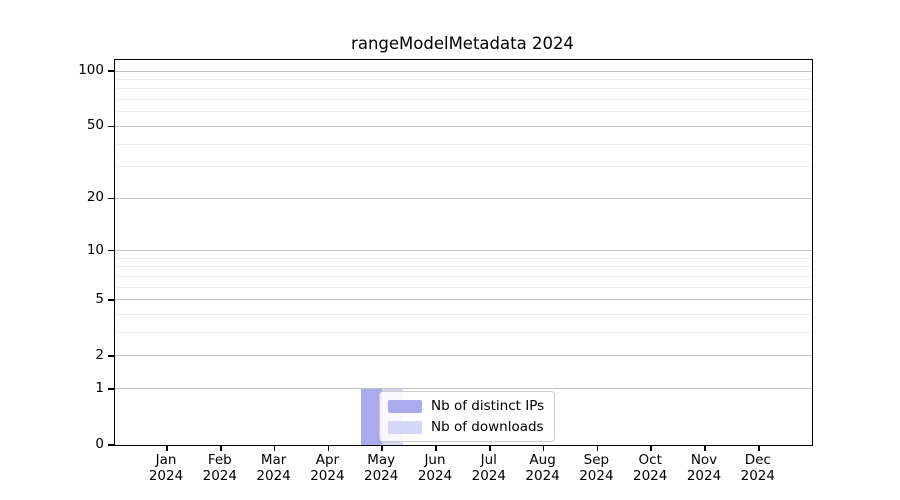 The height and width of the screenshot is (500, 900). Describe the element at coordinates (405, 427) in the screenshot. I see `legend-swatch-nb-of-downloads` at that location.